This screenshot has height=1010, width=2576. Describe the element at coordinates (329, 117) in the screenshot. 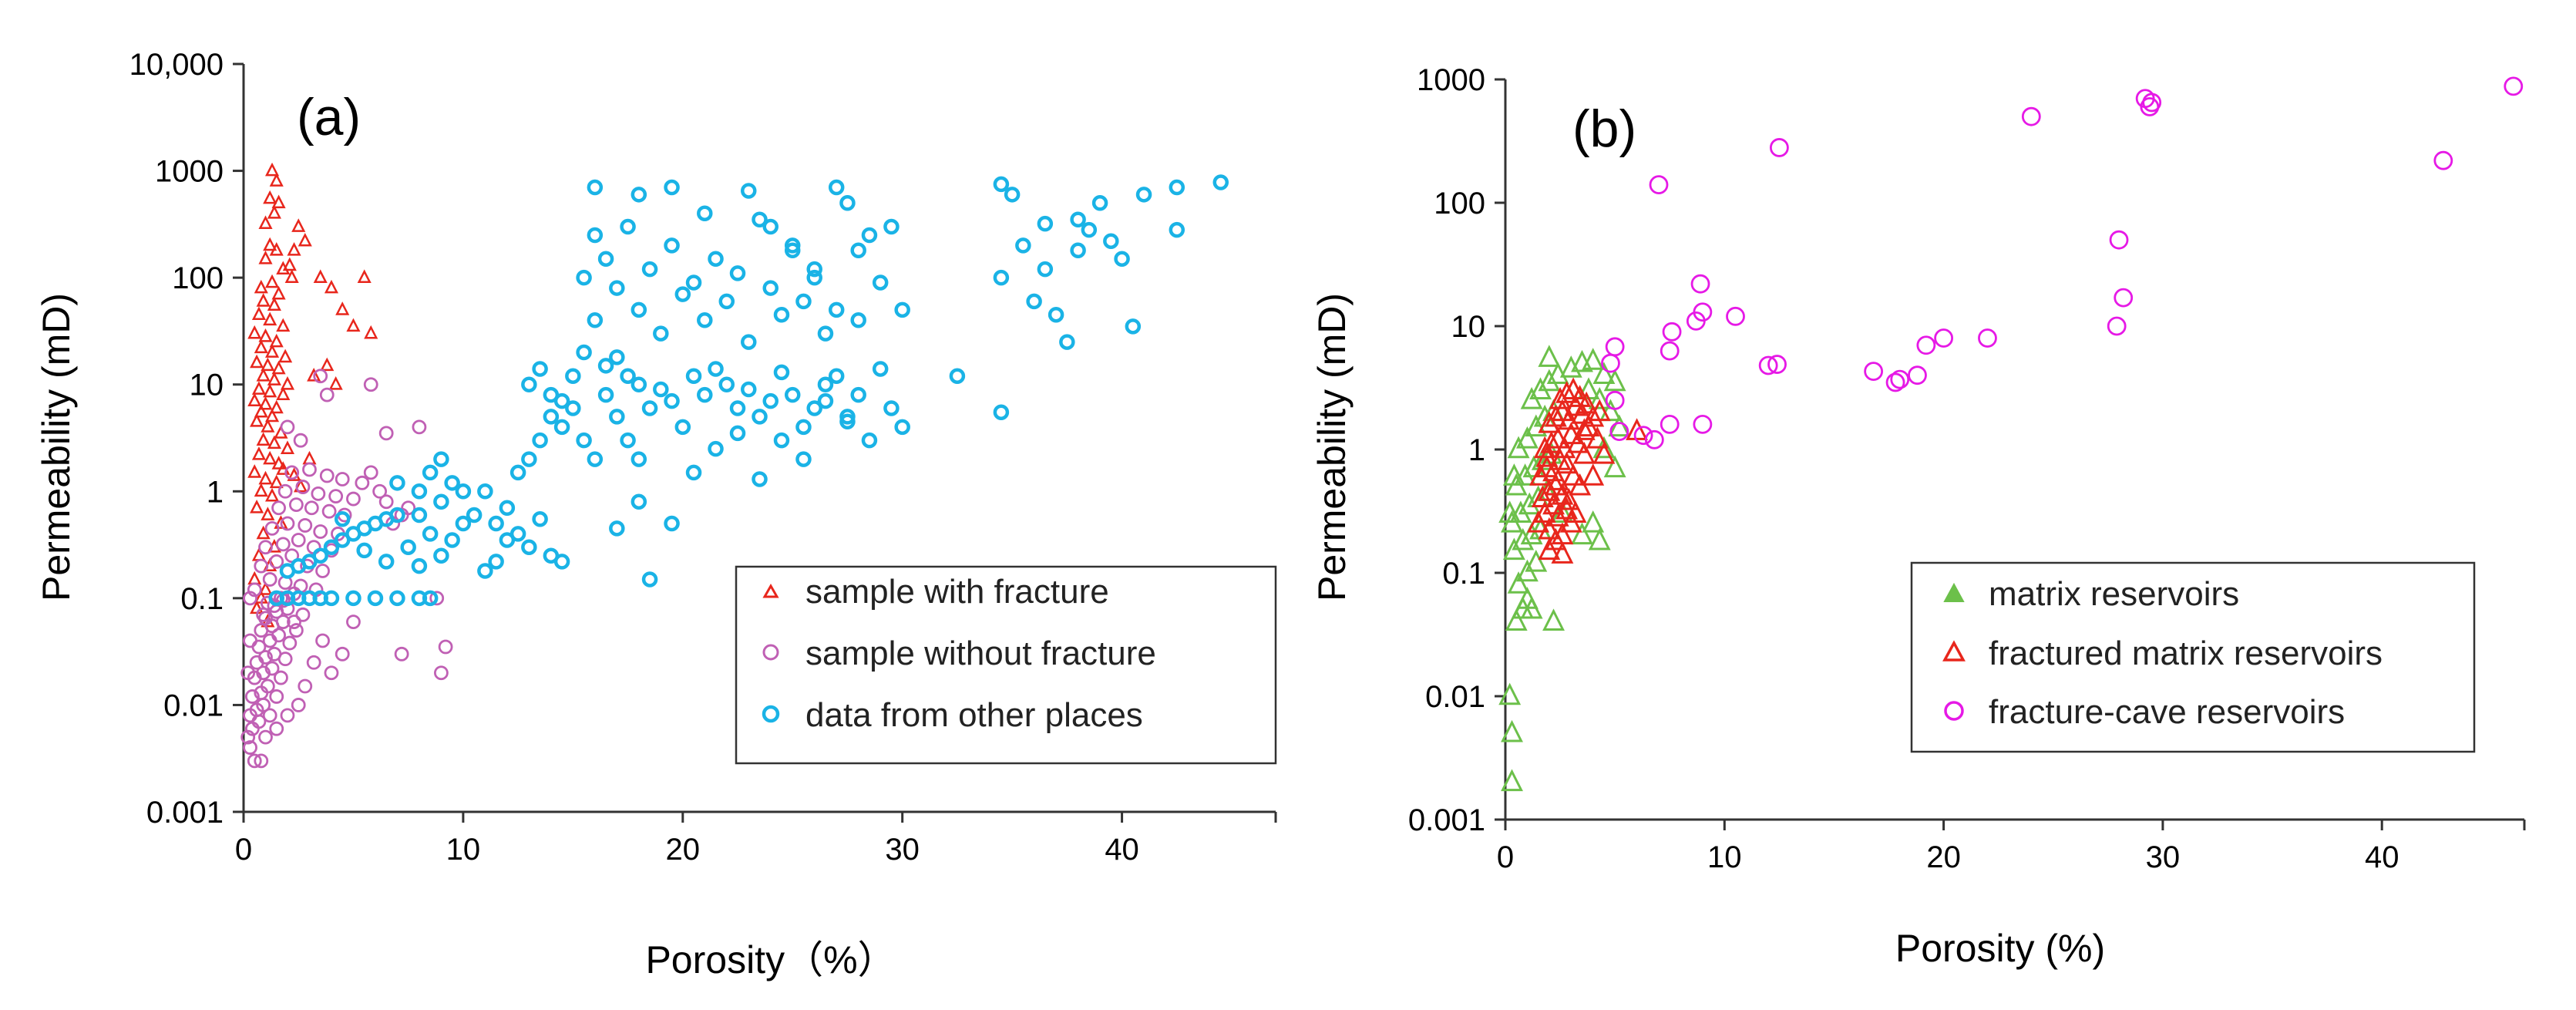

I see `panel-a-label: (a)` at that location.